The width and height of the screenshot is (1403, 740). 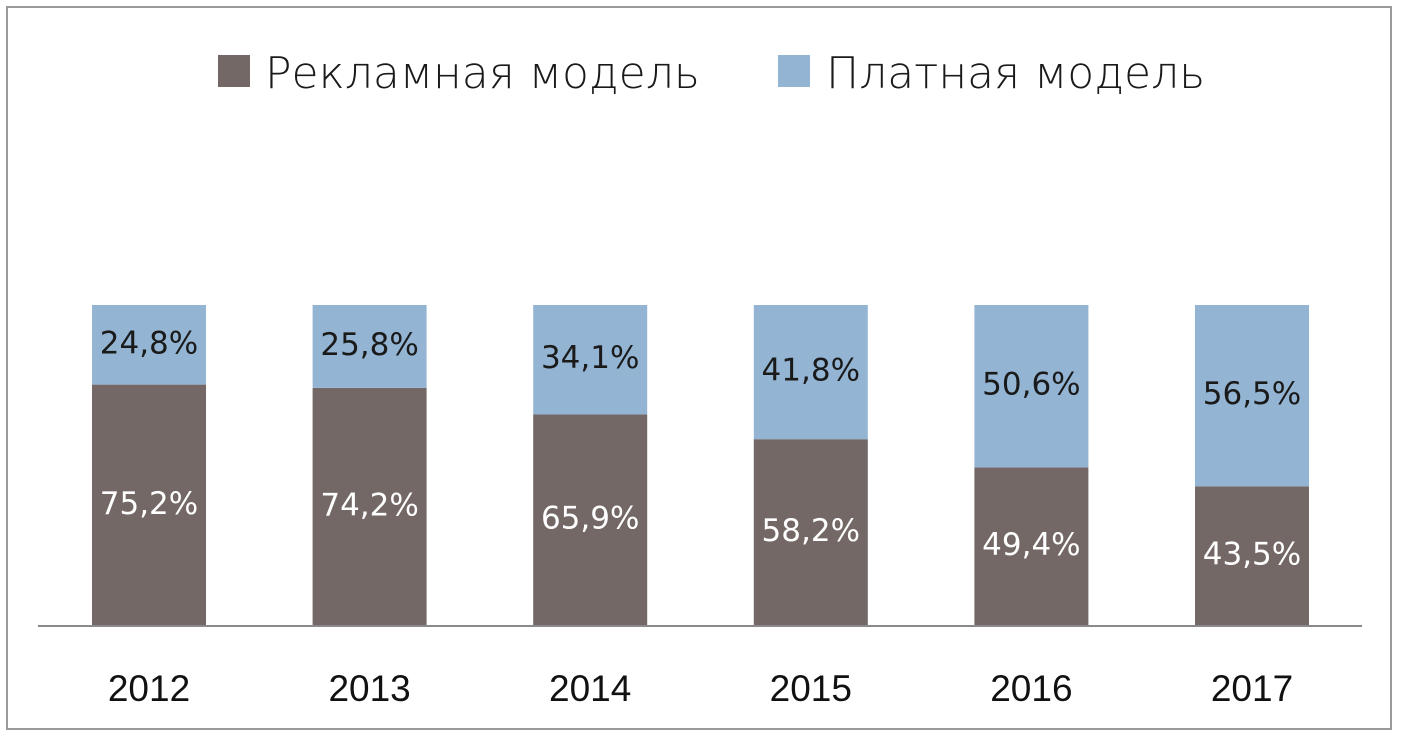 I want to click on data-label-paid-2015: 41,8%, so click(x=811, y=371).